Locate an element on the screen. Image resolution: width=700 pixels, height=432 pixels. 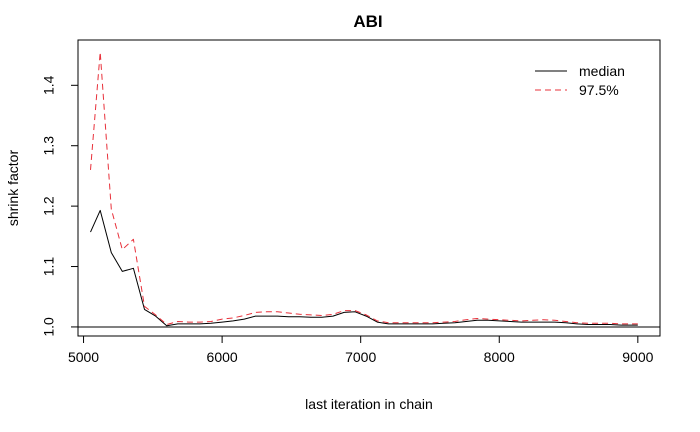
y-axis-label: shrink factor is located at coordinates (13, 188).